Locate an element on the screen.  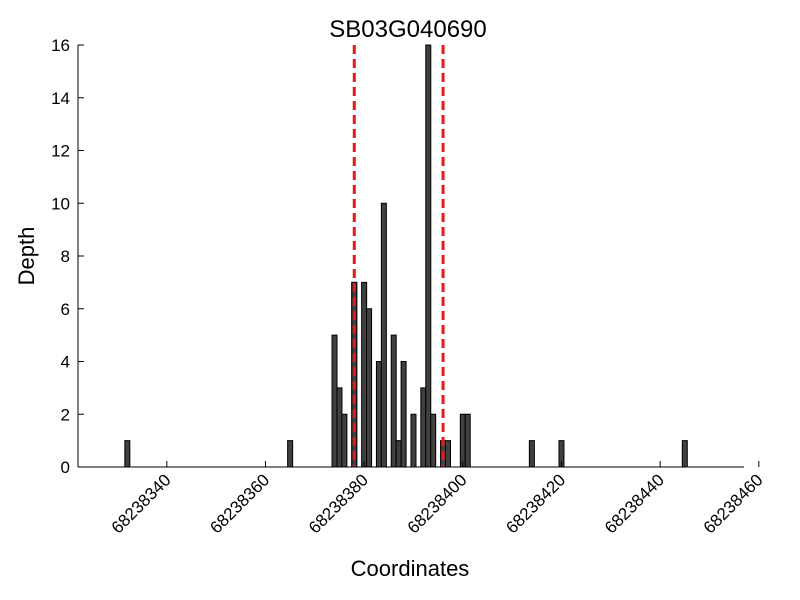
x-tick-label: 68238420 is located at coordinates (535, 503).